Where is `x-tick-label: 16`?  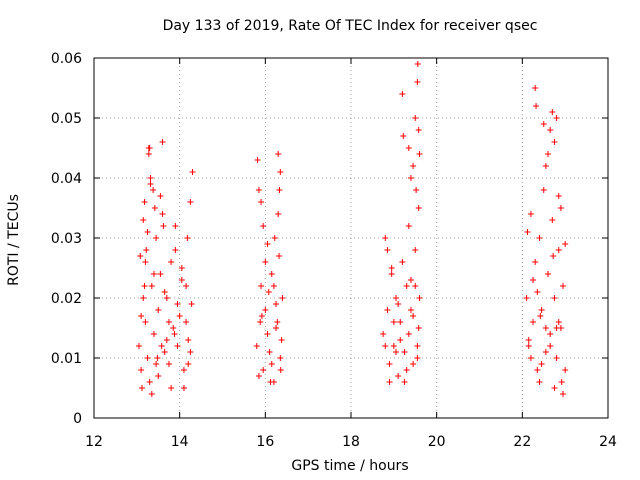
x-tick-label: 16 is located at coordinates (265, 442).